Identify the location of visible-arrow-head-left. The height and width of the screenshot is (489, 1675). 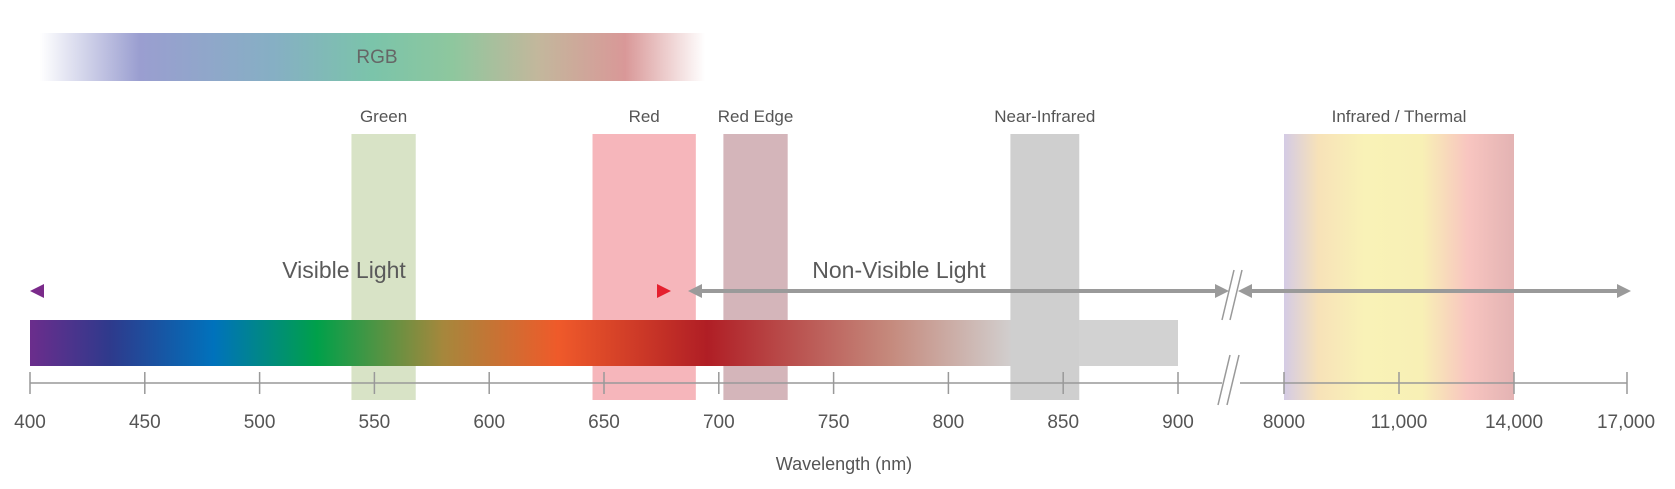
(37, 291).